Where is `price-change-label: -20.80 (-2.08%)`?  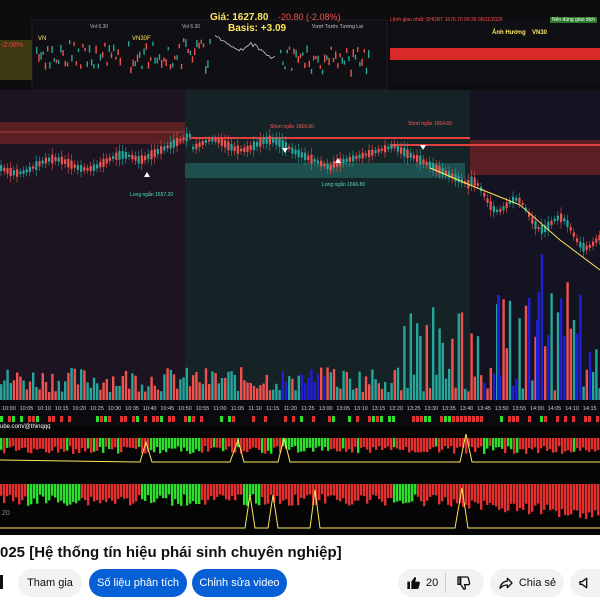
price-change-label: -20.80 (-2.08%) is located at coordinates (309, 17).